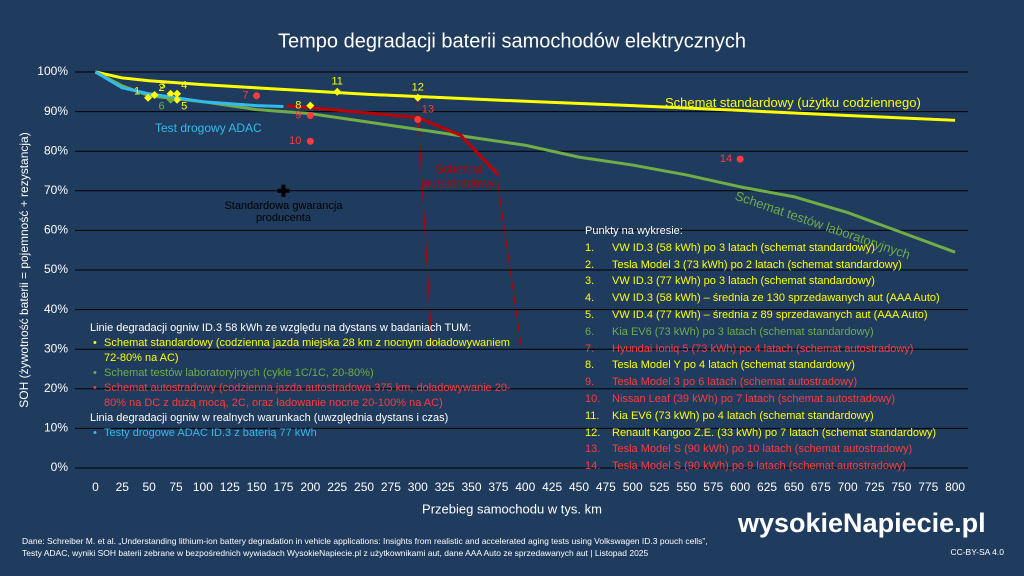 Image resolution: width=1024 pixels, height=576 pixels. I want to click on x-tick-label: 150, so click(257, 487).